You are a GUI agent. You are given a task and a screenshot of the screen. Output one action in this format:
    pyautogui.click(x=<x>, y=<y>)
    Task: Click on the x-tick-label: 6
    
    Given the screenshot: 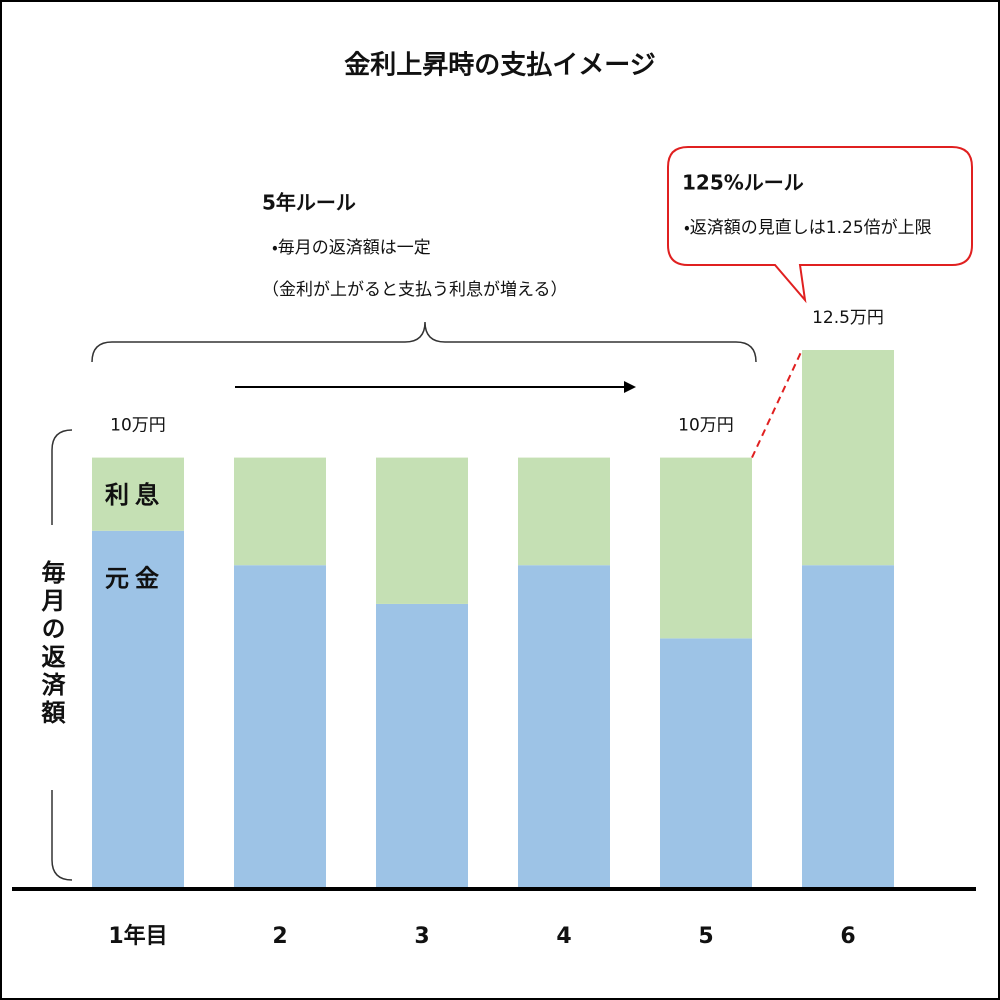 What is the action you would take?
    pyautogui.click(x=847, y=936)
    